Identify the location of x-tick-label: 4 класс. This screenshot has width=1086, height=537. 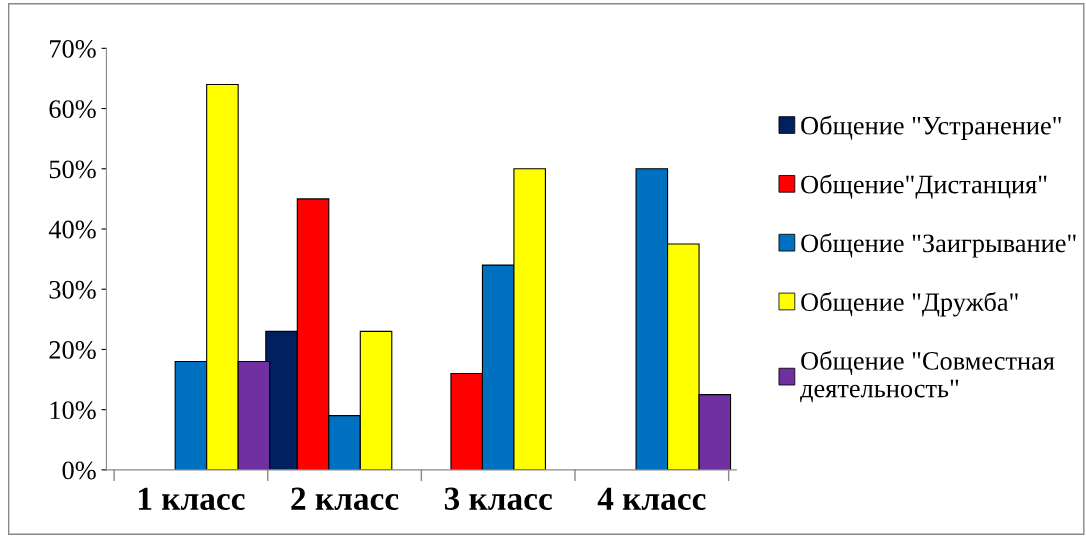
(651, 498).